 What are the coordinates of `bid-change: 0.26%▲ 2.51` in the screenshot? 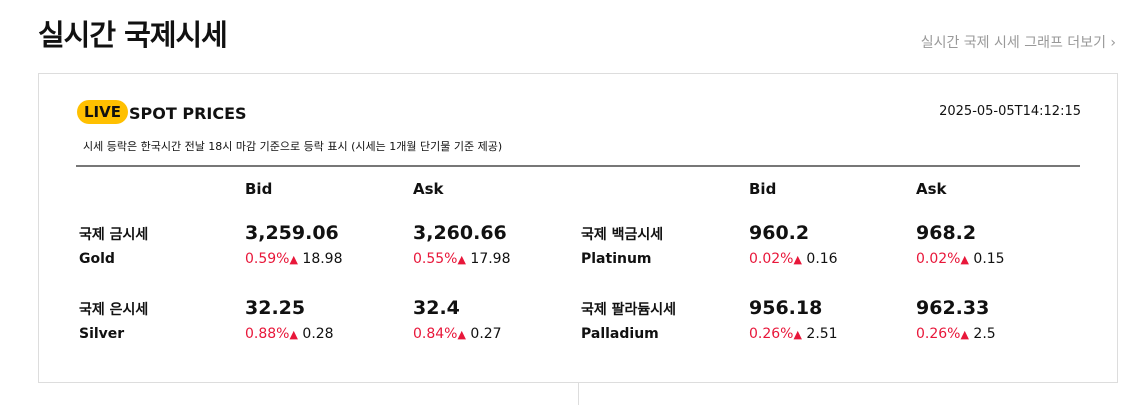 It's located at (793, 334).